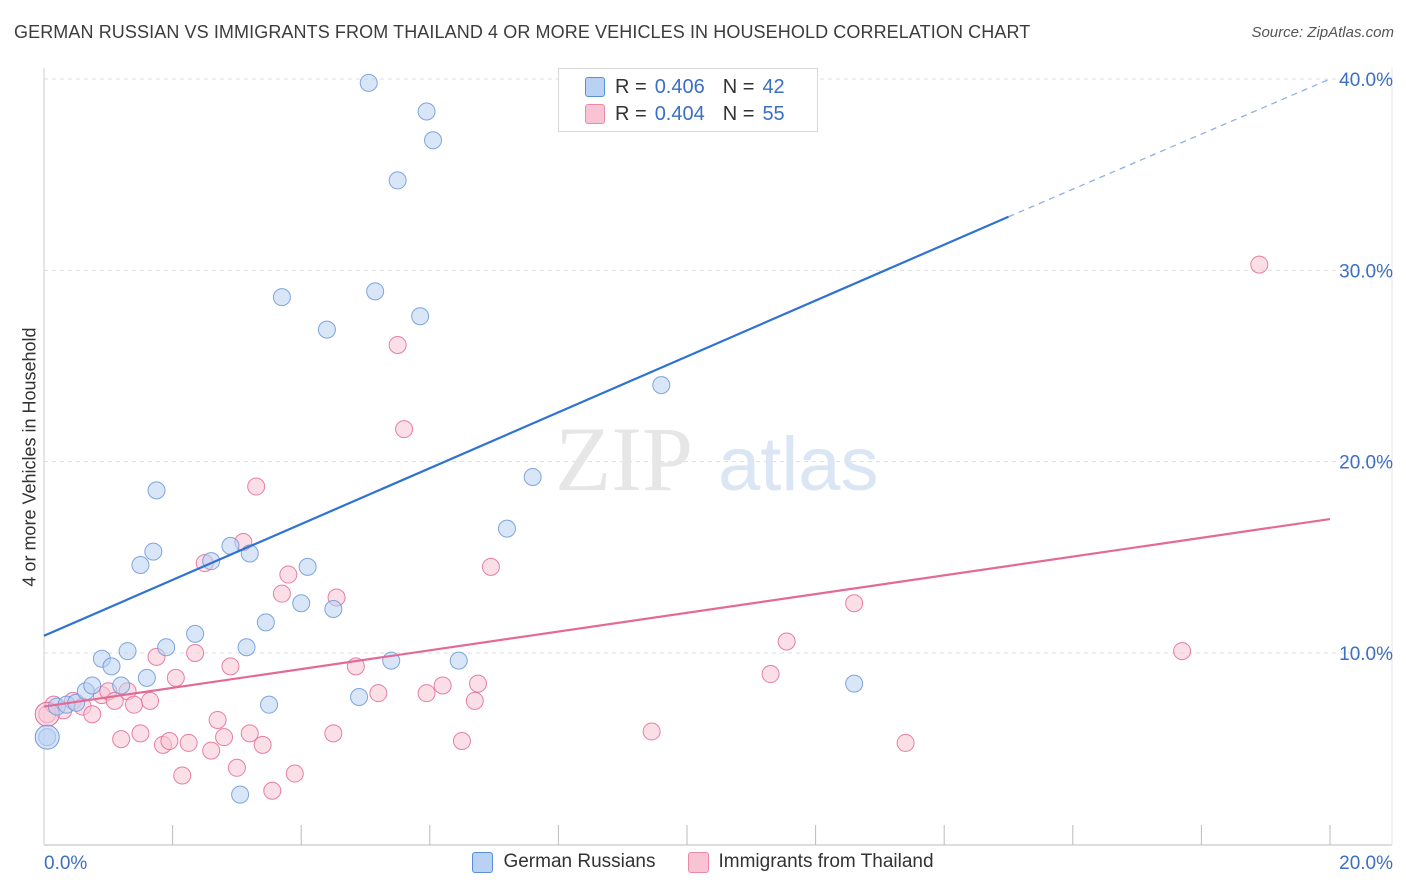 The image size is (1406, 892). I want to click on legend-n-value: 55, so click(773, 113).